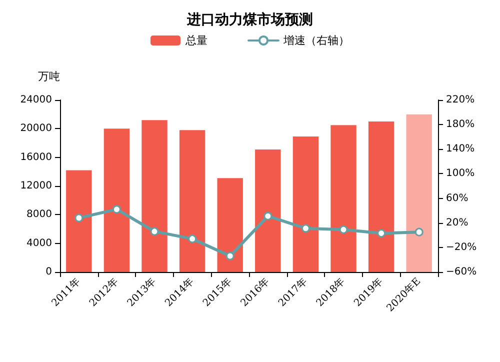 This screenshot has height=362, width=500. I want to click on y-axis-title: 万吨, so click(49, 76).